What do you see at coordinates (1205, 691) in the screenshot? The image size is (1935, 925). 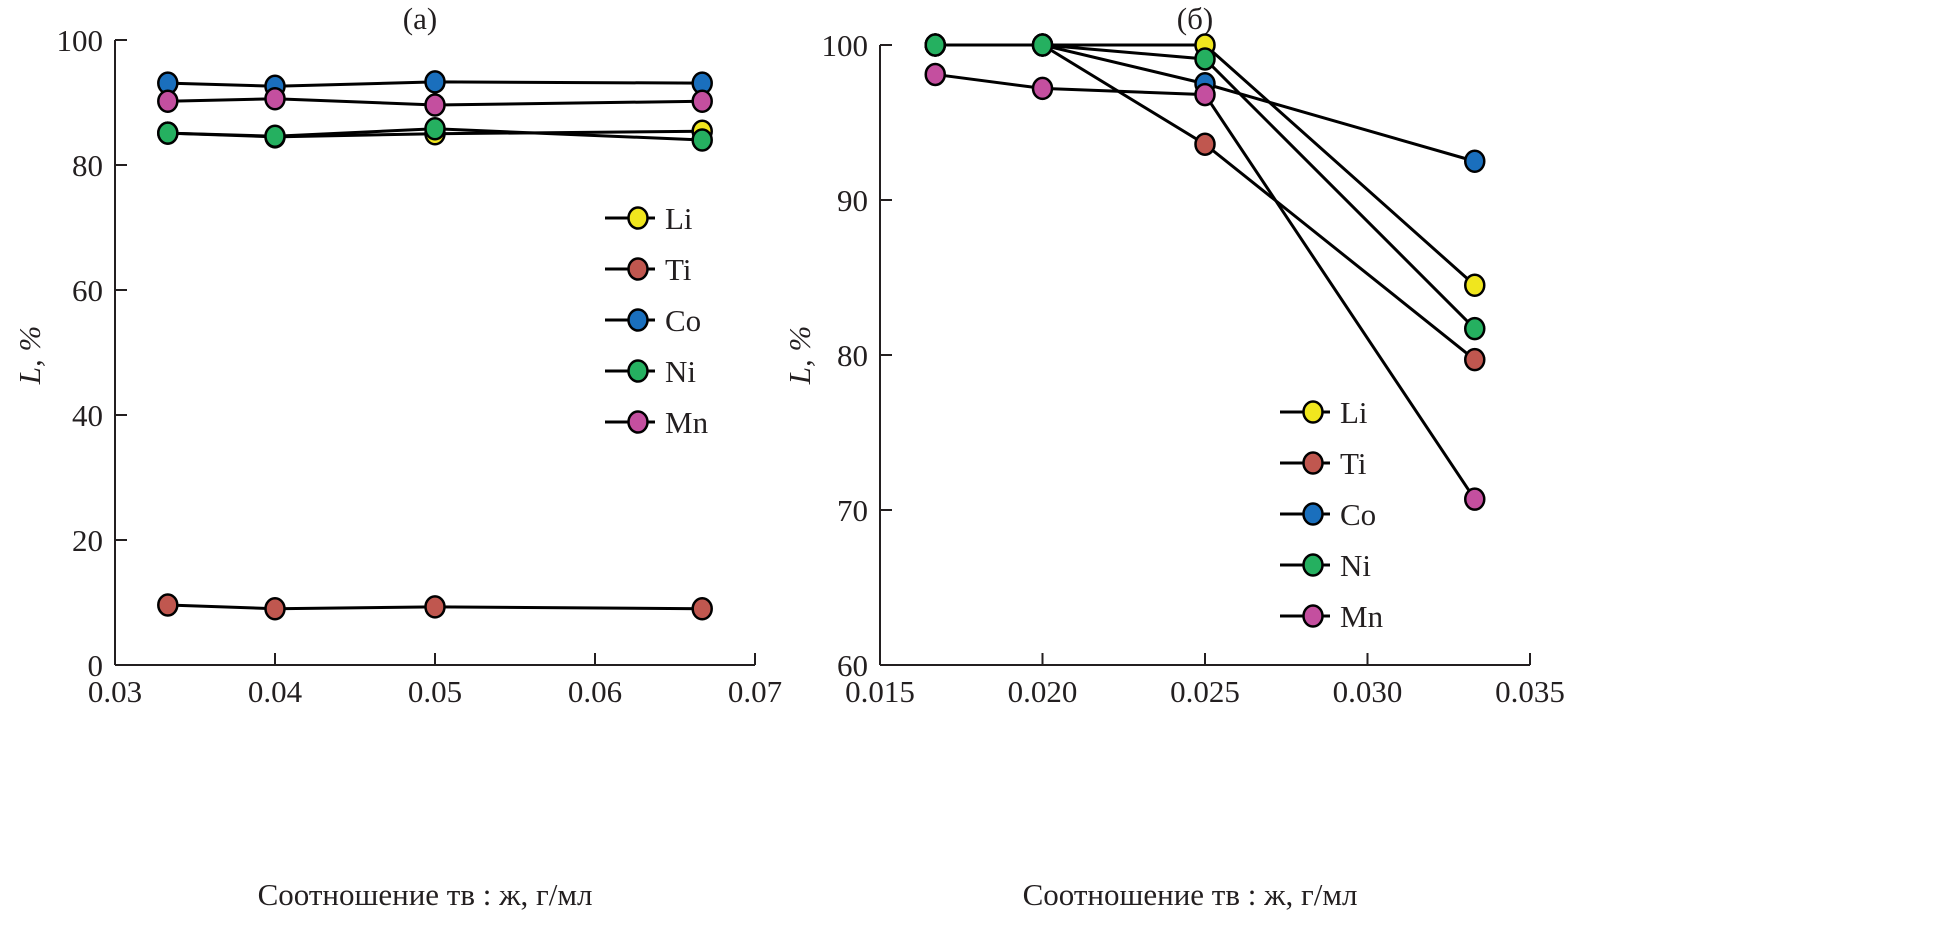 I see `x-tick-label: 0.025` at bounding box center [1205, 691].